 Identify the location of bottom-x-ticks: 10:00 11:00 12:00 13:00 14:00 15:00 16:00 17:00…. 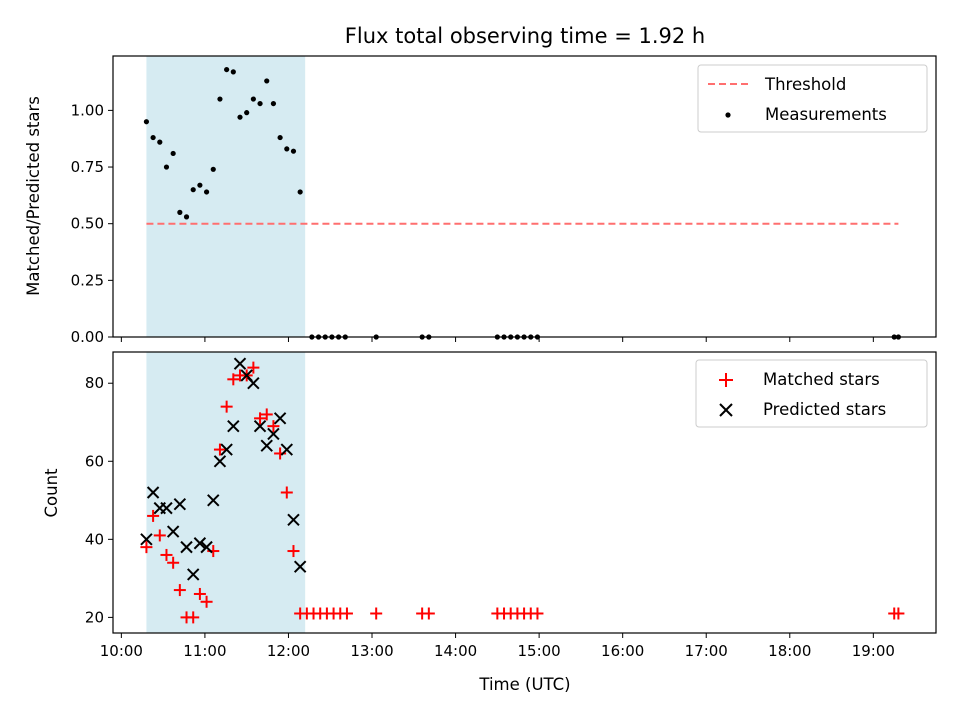
(497, 646).